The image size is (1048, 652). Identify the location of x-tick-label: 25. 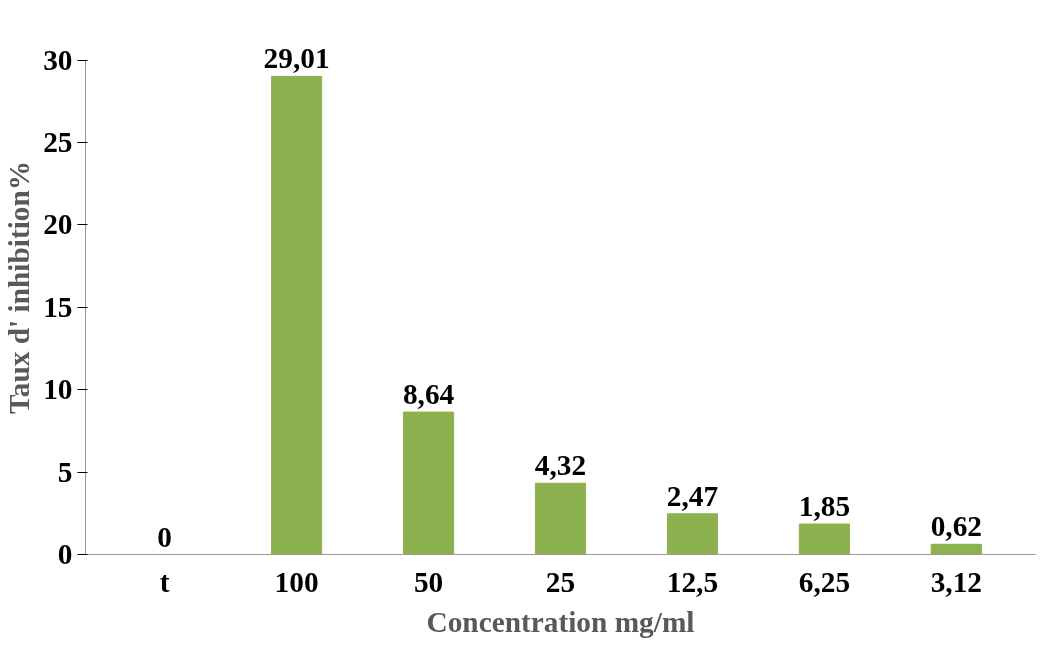
(560, 581).